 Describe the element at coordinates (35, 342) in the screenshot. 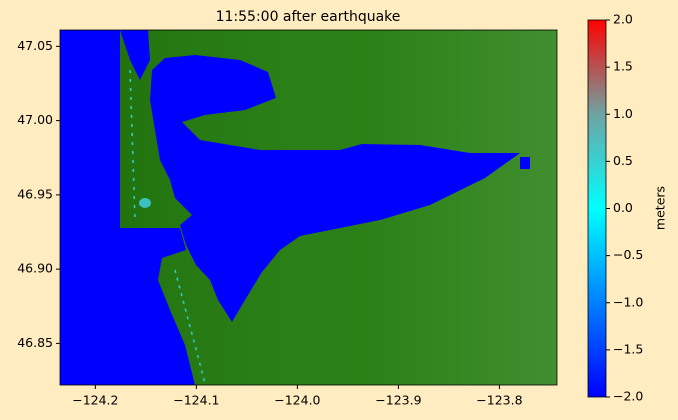

I see `y-tick-label: 46.85` at that location.